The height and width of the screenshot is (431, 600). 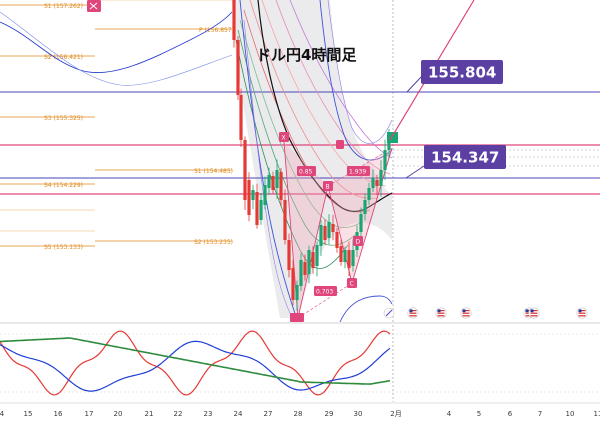 What do you see at coordinates (366, 308) in the screenshot?
I see `envelope-bottom` at bounding box center [366, 308].